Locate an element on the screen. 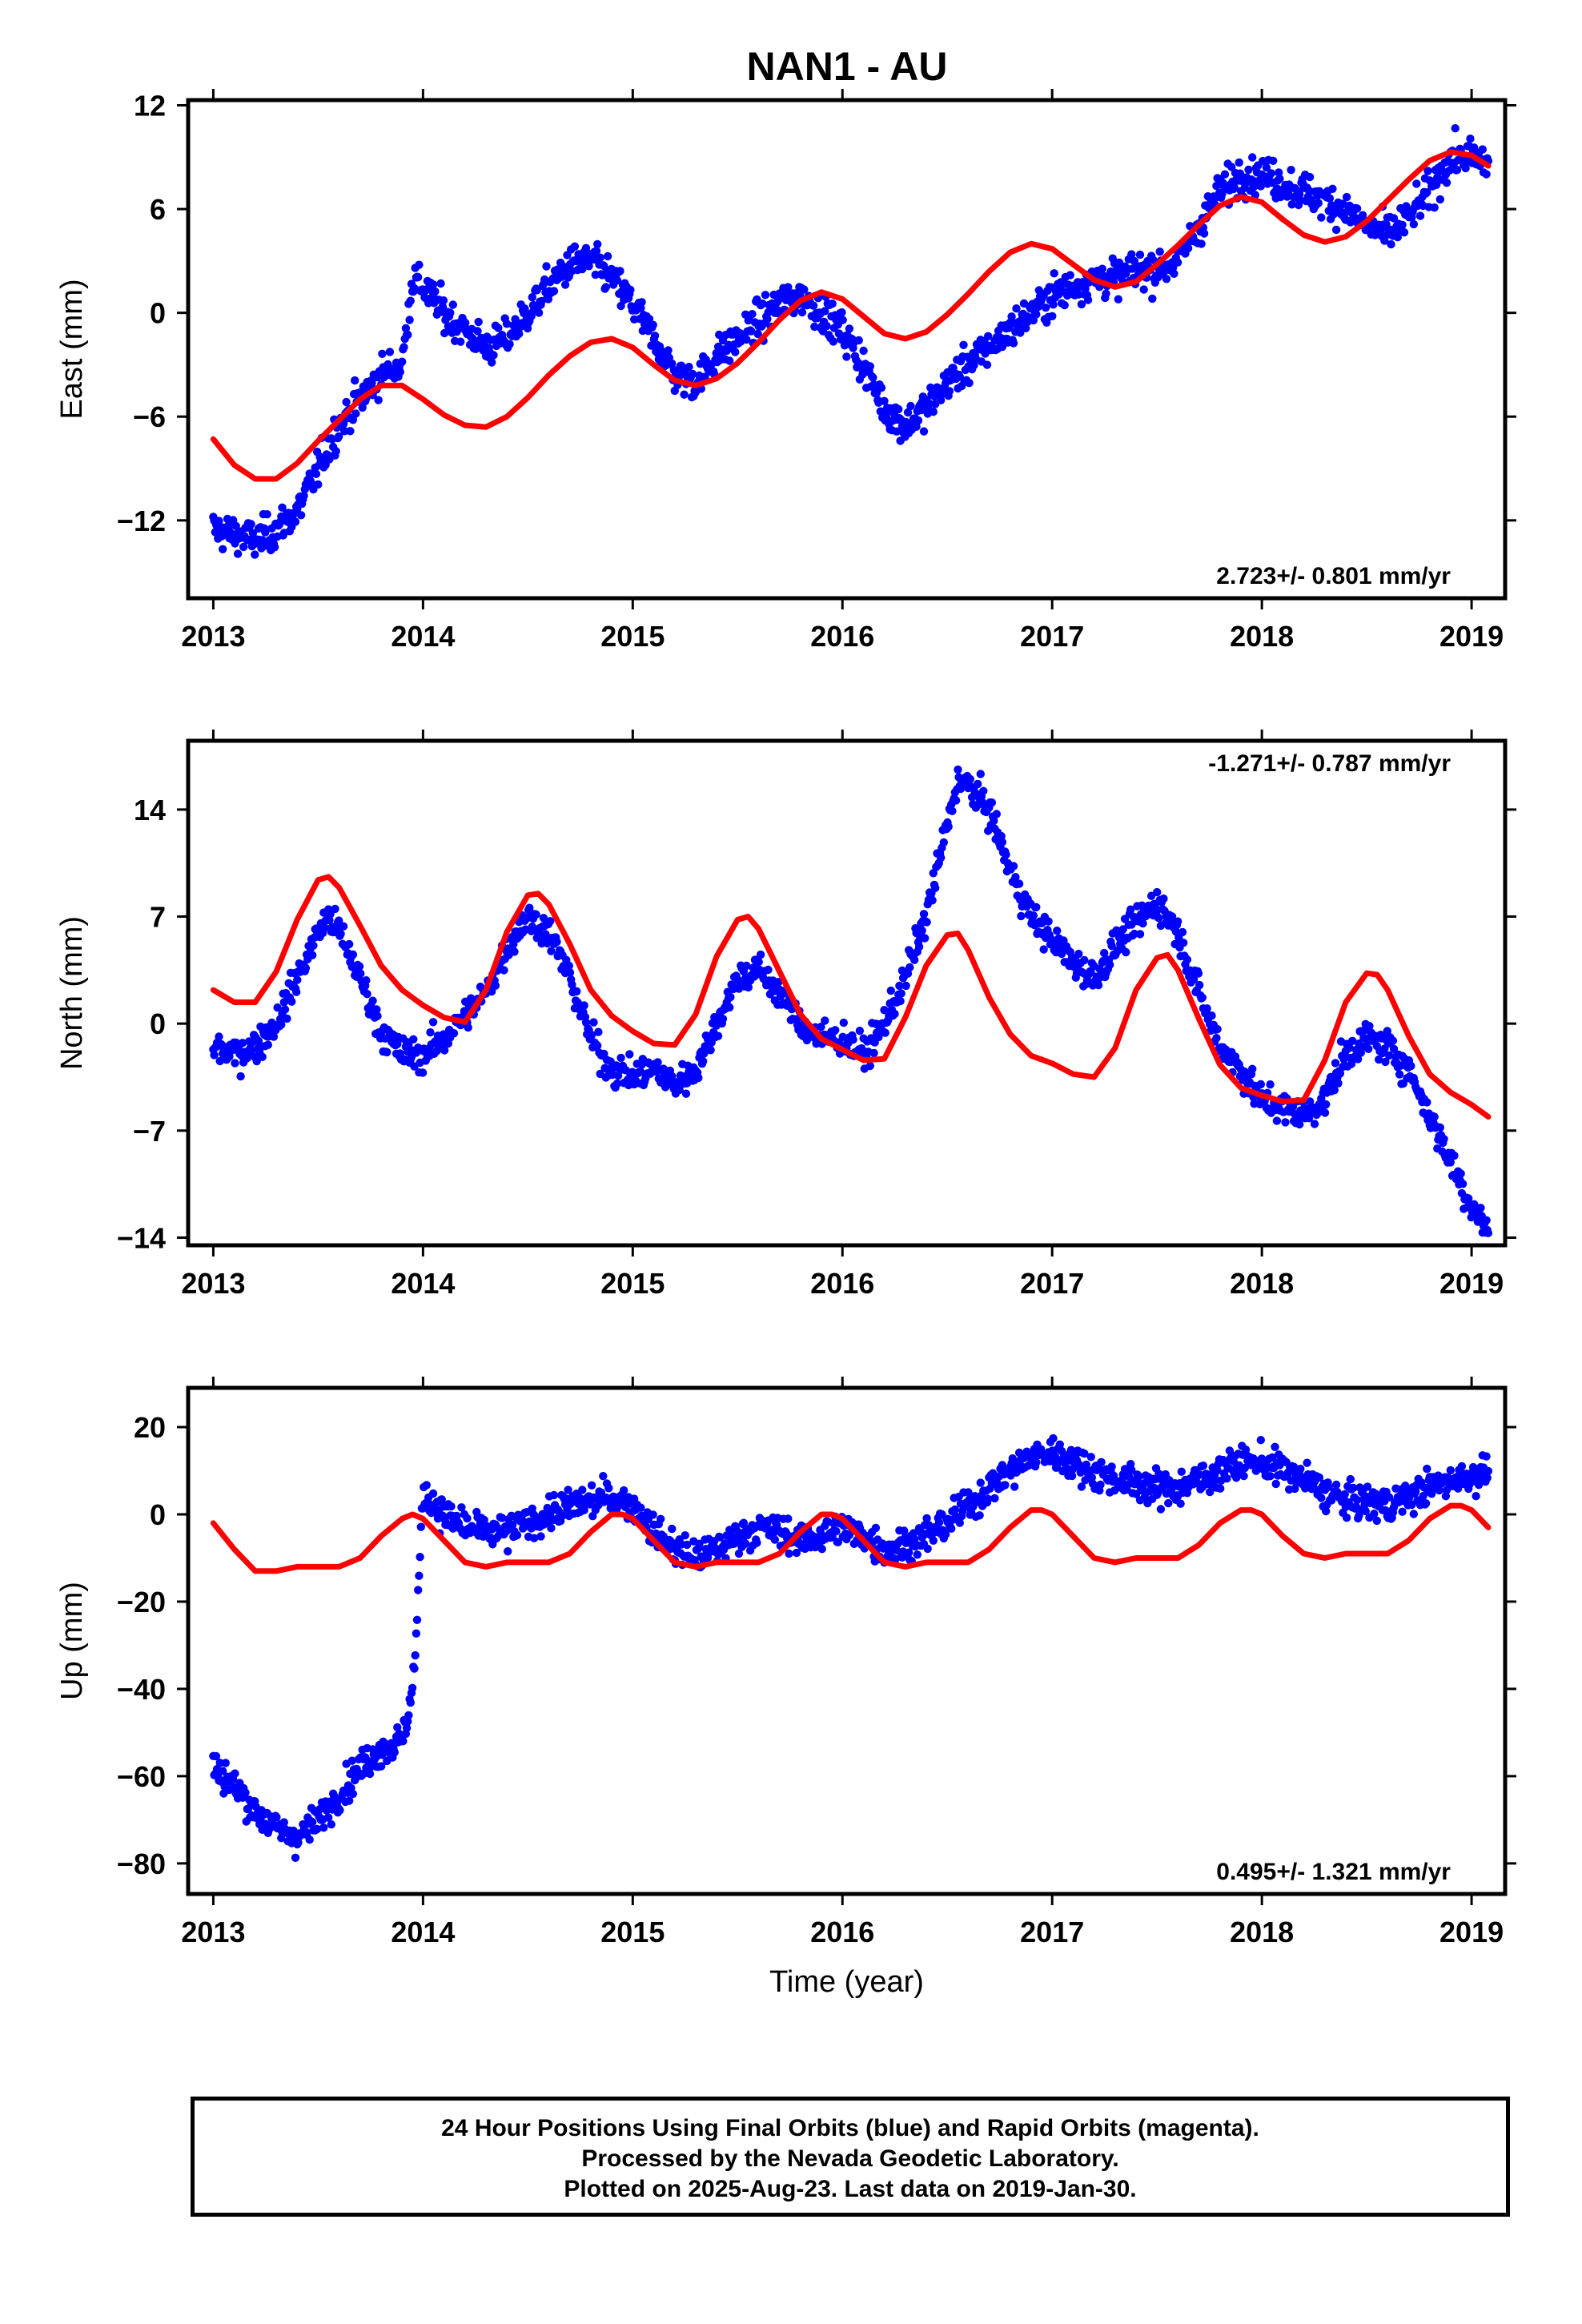 This screenshot has width=1582, height=2324. y-axis-label: North (mm) is located at coordinates (72, 993).